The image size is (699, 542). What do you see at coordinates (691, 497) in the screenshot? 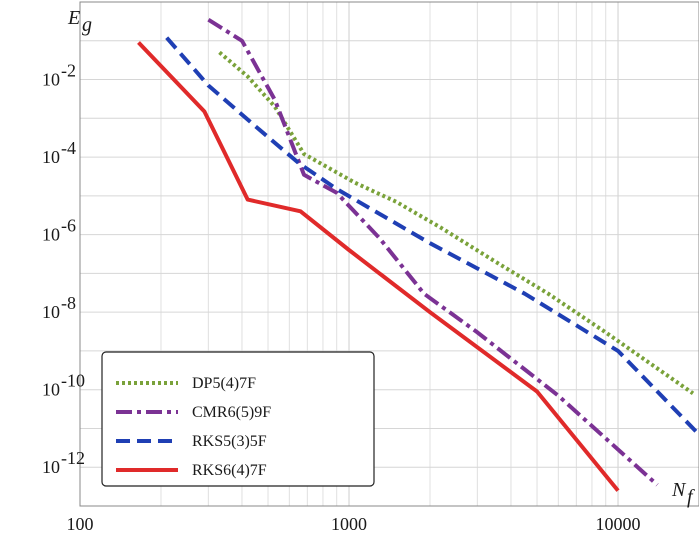
I see `x-axis-label-sub: f` at bounding box center [691, 497].